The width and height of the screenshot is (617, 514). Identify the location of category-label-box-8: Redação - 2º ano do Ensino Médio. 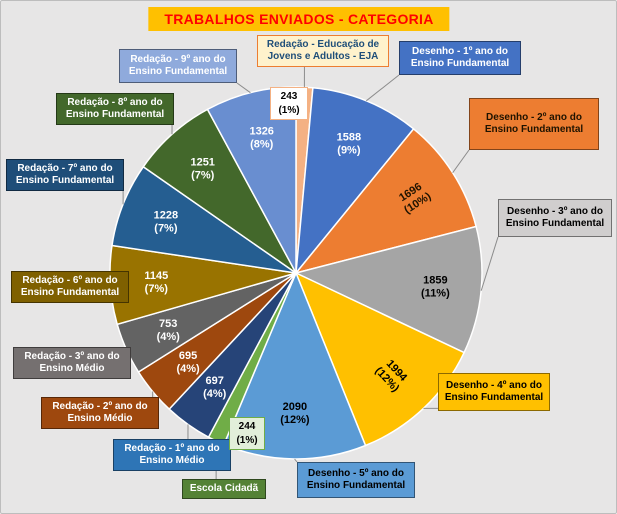
(100, 413).